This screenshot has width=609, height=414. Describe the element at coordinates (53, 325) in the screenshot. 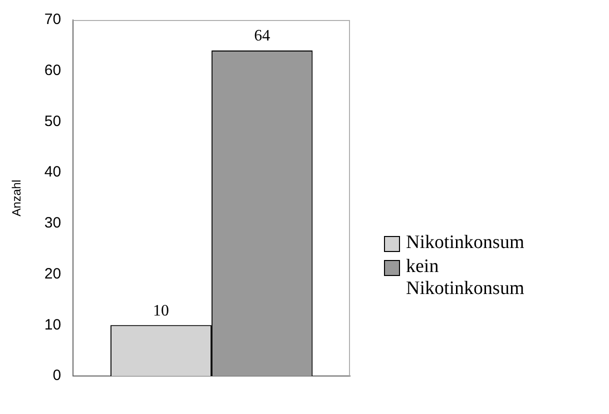

I see `y-tick-label: 10` at that location.